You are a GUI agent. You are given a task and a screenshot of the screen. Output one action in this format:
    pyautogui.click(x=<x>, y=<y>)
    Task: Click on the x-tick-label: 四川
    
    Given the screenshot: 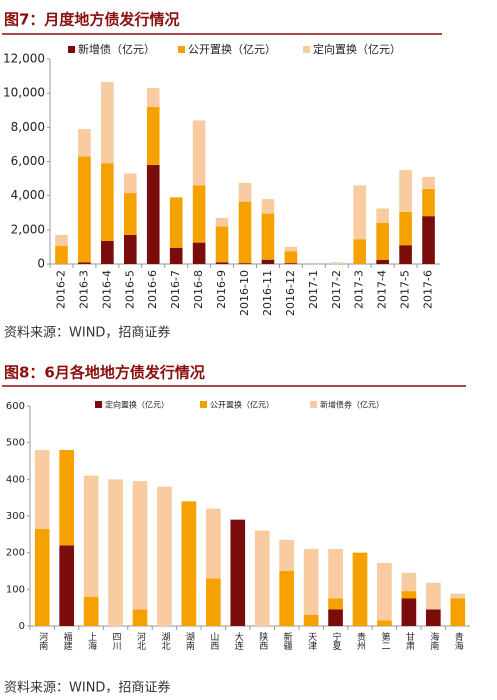 What is the action you would take?
    pyautogui.click(x=116, y=641)
    